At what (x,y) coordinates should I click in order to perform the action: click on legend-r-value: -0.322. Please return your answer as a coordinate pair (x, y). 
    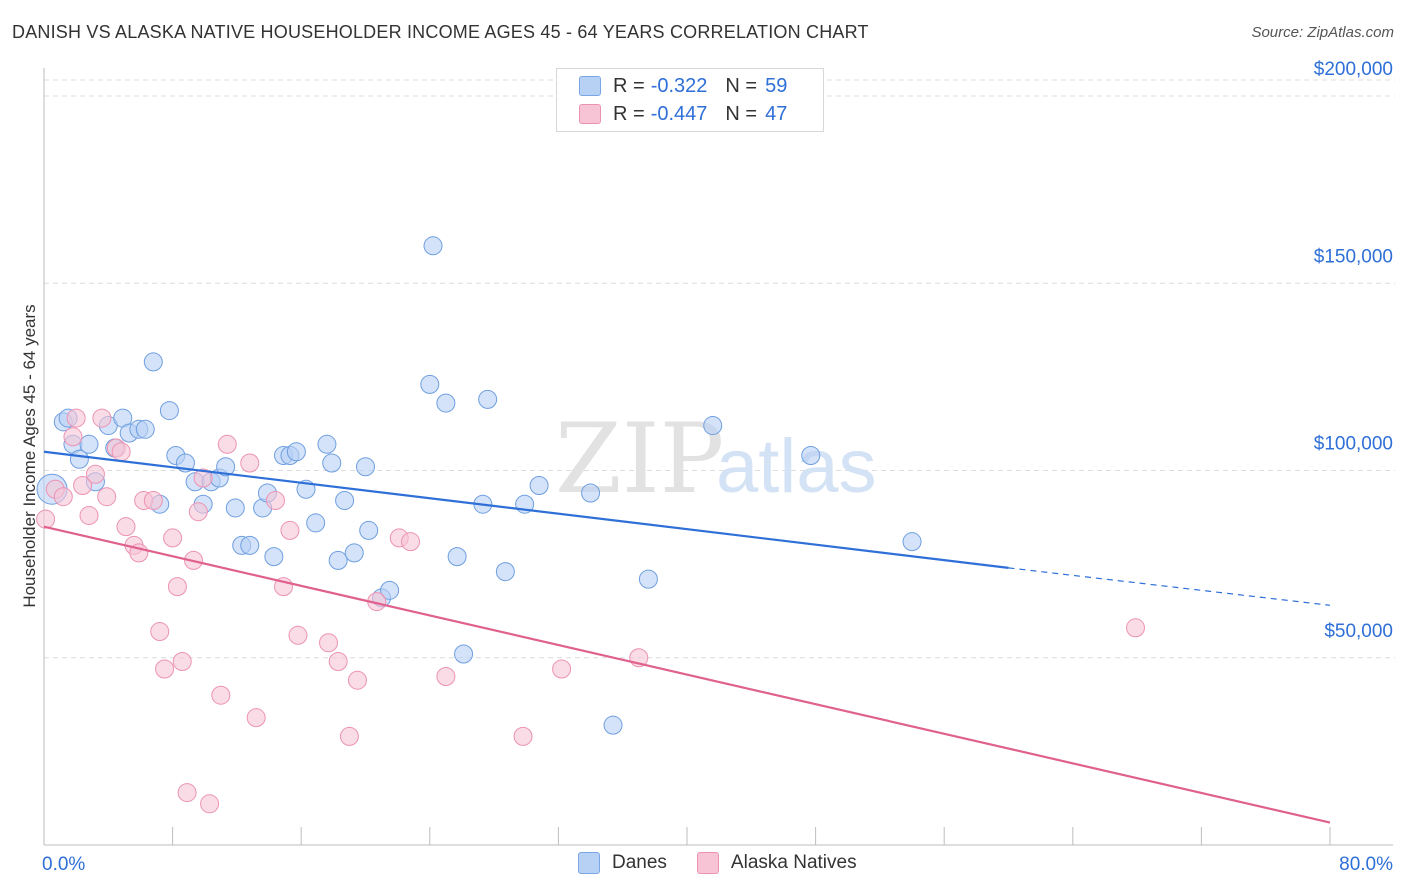
    Looking at the image, I should click on (679, 85).